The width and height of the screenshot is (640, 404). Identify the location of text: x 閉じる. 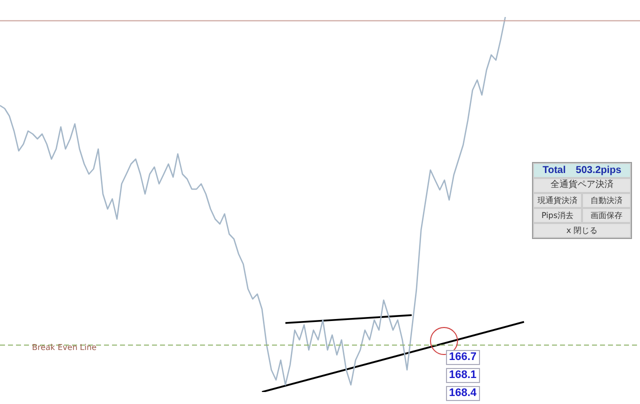
(582, 230).